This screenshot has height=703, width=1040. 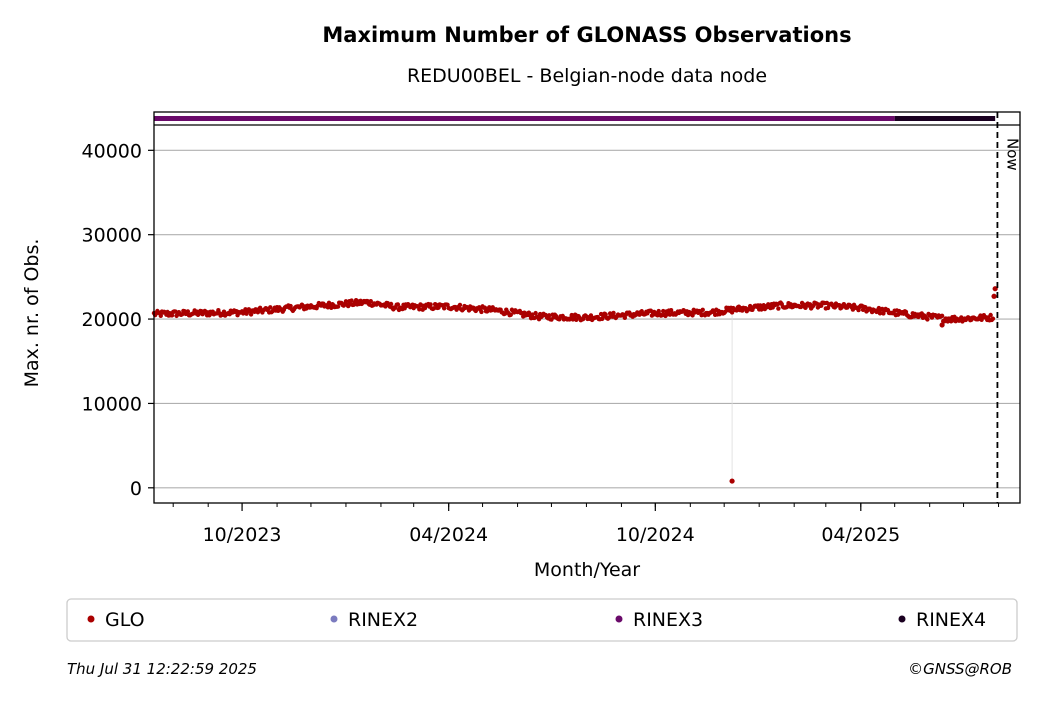 What do you see at coordinates (112, 404) in the screenshot?
I see `y-tick-label: 10000` at bounding box center [112, 404].